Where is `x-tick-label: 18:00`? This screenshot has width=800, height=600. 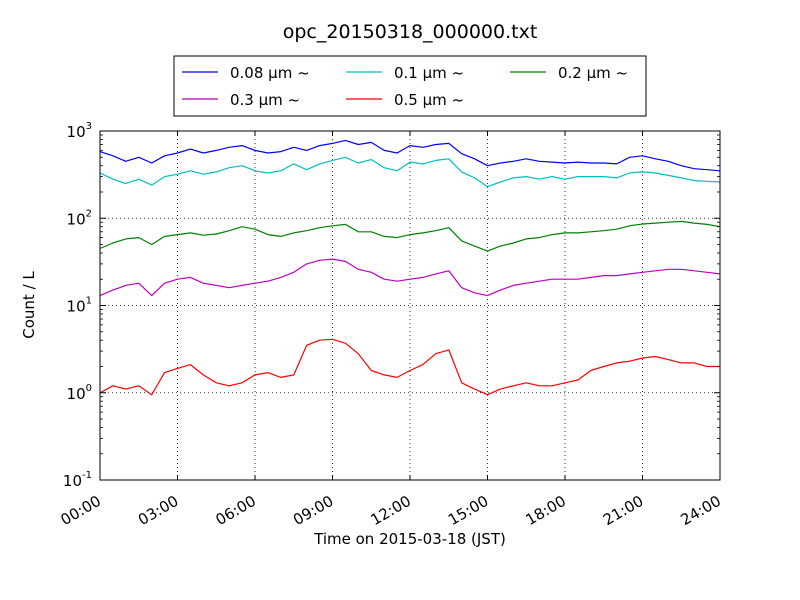 x-tick-label: 18:00 is located at coordinates (546, 510).